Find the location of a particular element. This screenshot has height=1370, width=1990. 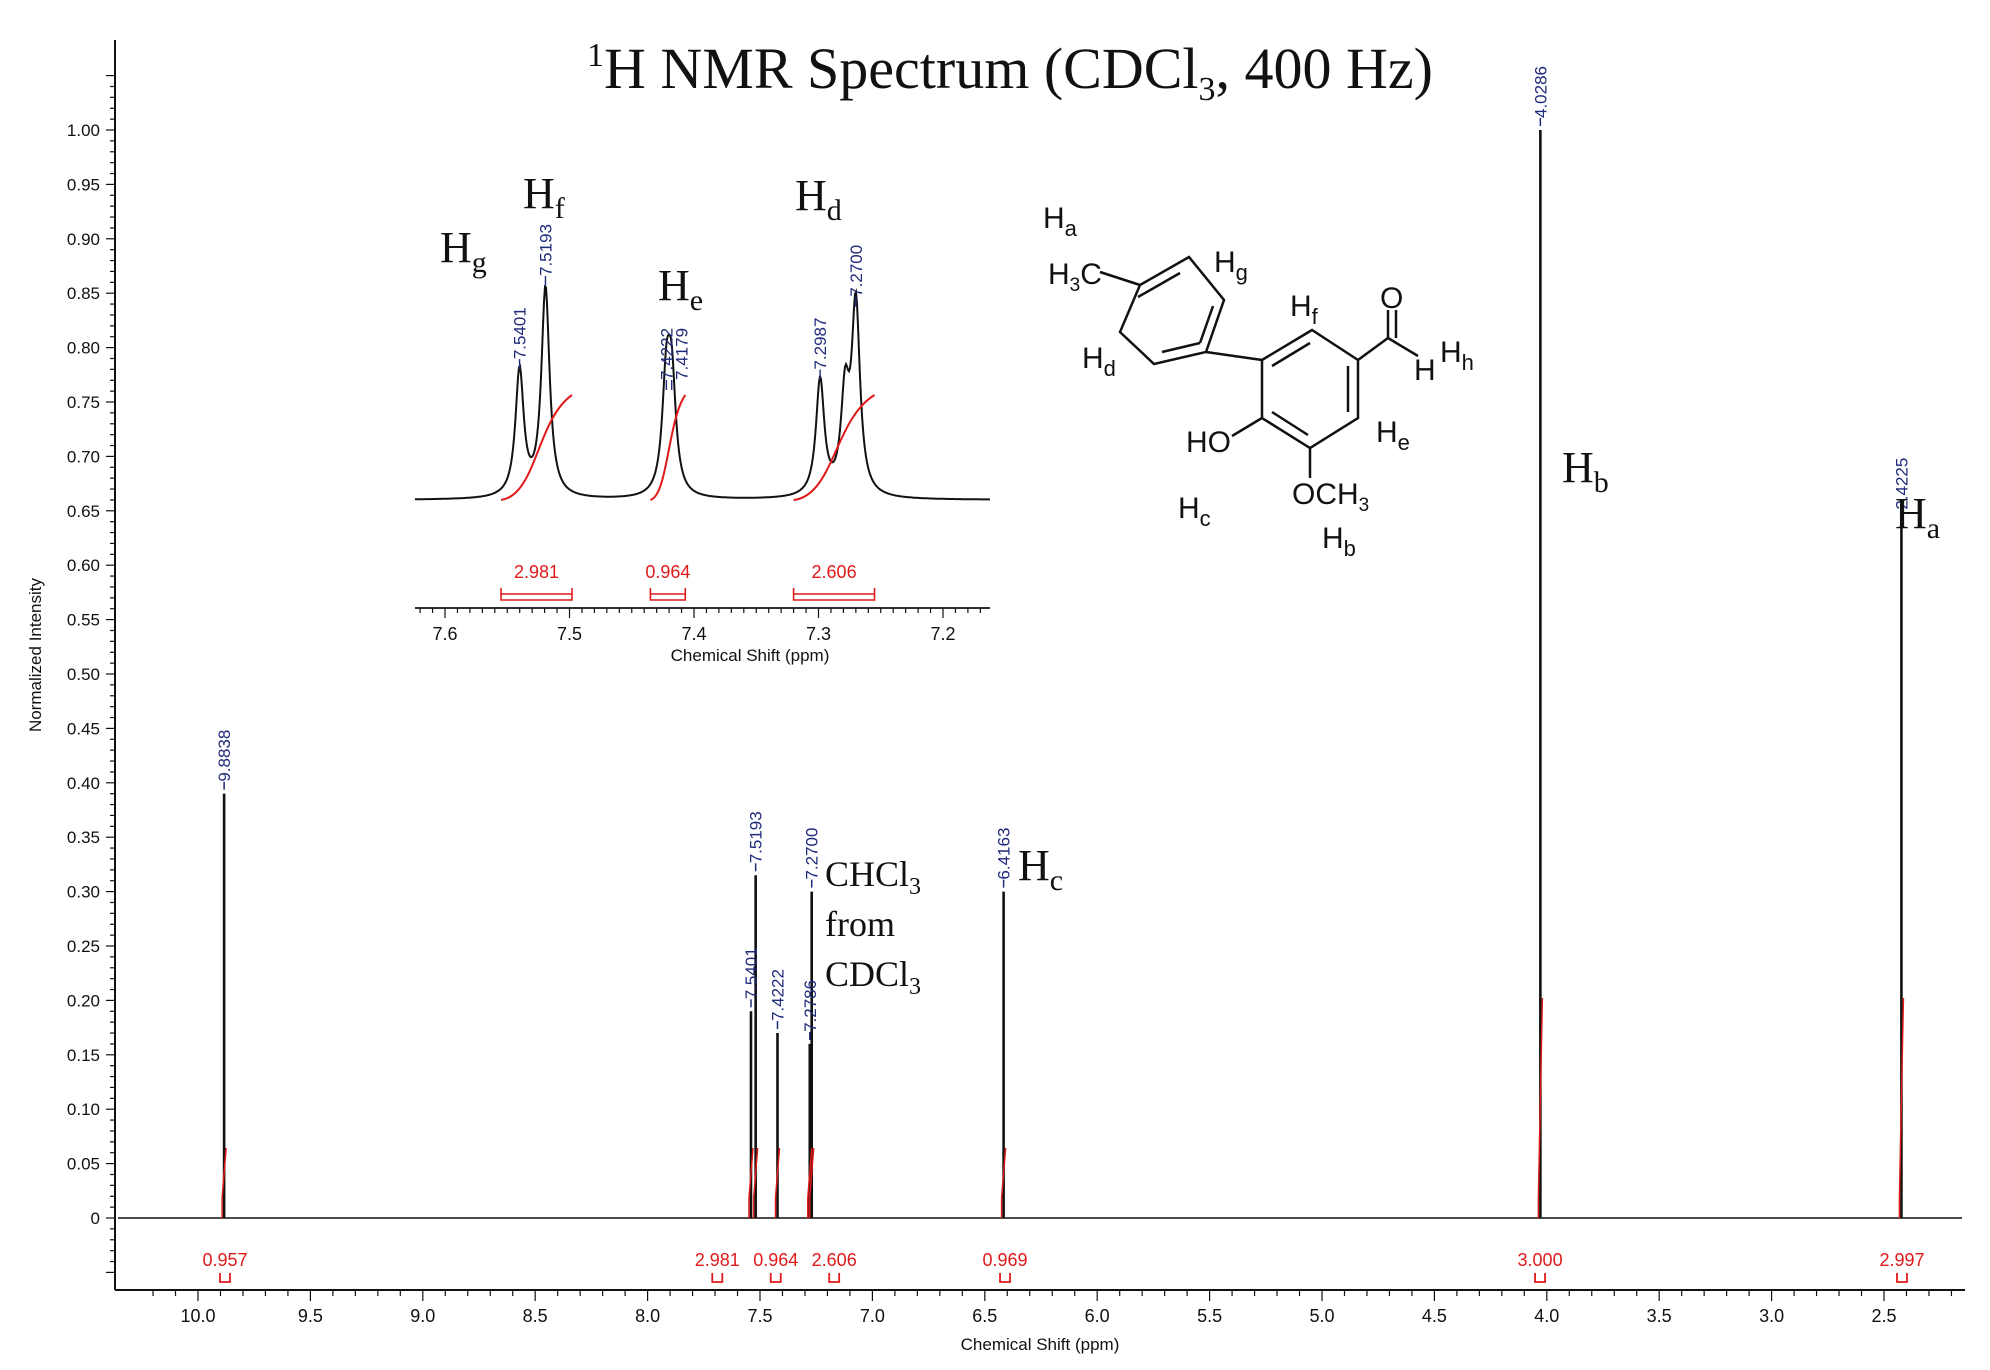

y-tick-label: 1.00 is located at coordinates (83, 130).